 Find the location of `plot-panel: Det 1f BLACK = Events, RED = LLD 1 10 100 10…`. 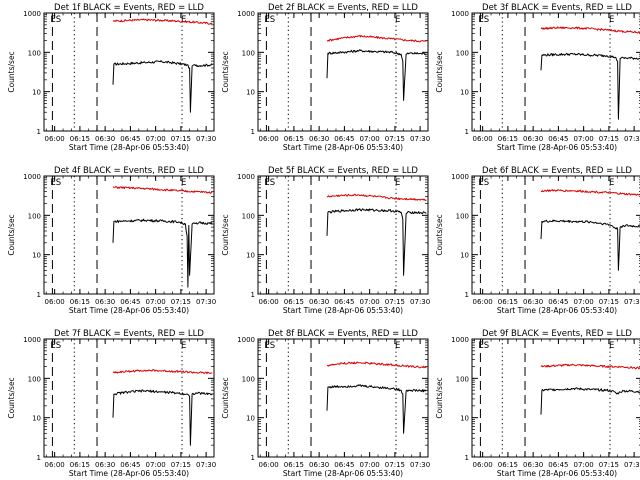

plot-panel: Det 1f BLACK = Events, RED = LLD 1 10 100 10… is located at coordinates (111, 77).